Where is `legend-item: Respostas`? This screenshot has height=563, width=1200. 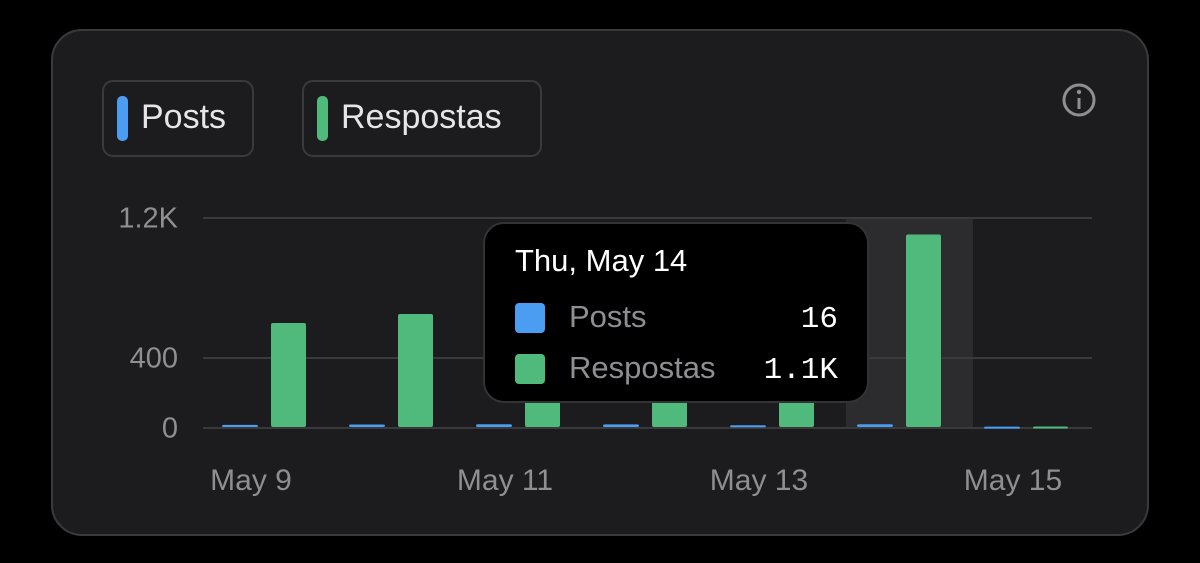 legend-item: Respostas is located at coordinates (422, 118).